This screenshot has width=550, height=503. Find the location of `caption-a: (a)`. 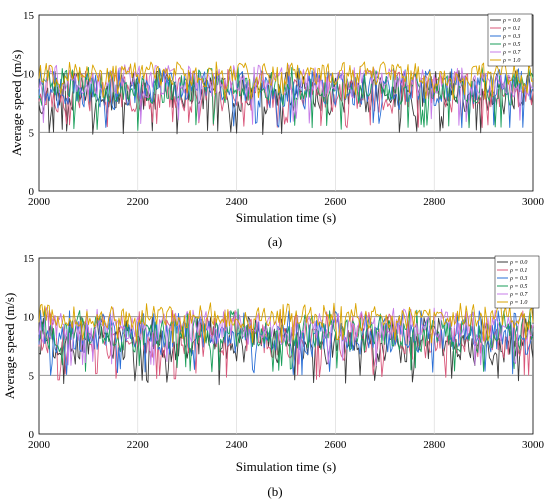

caption-a: (a) is located at coordinates (275, 241).